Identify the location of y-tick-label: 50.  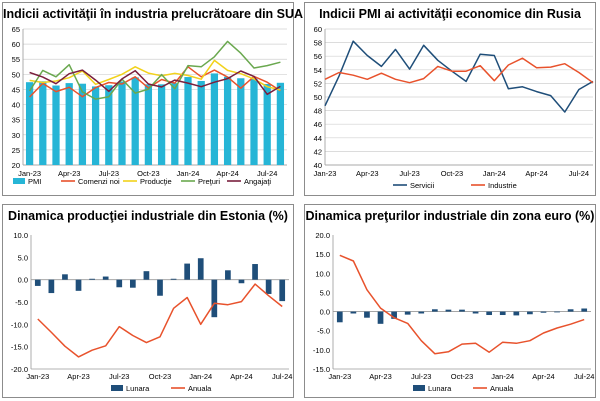
(16, 74).